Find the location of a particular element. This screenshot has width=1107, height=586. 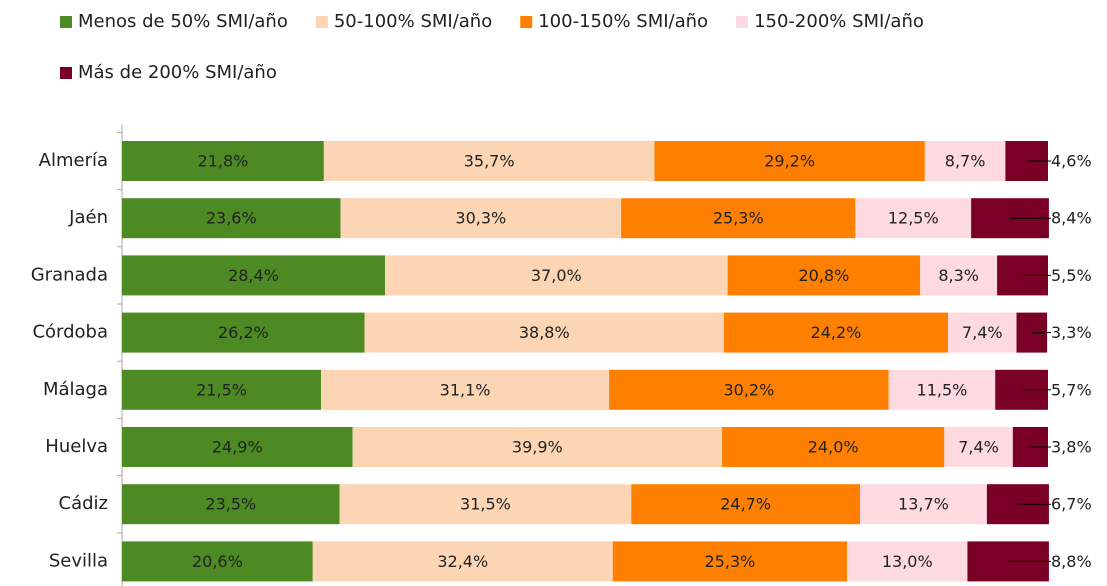

data-label: 37,0% is located at coordinates (556, 275).